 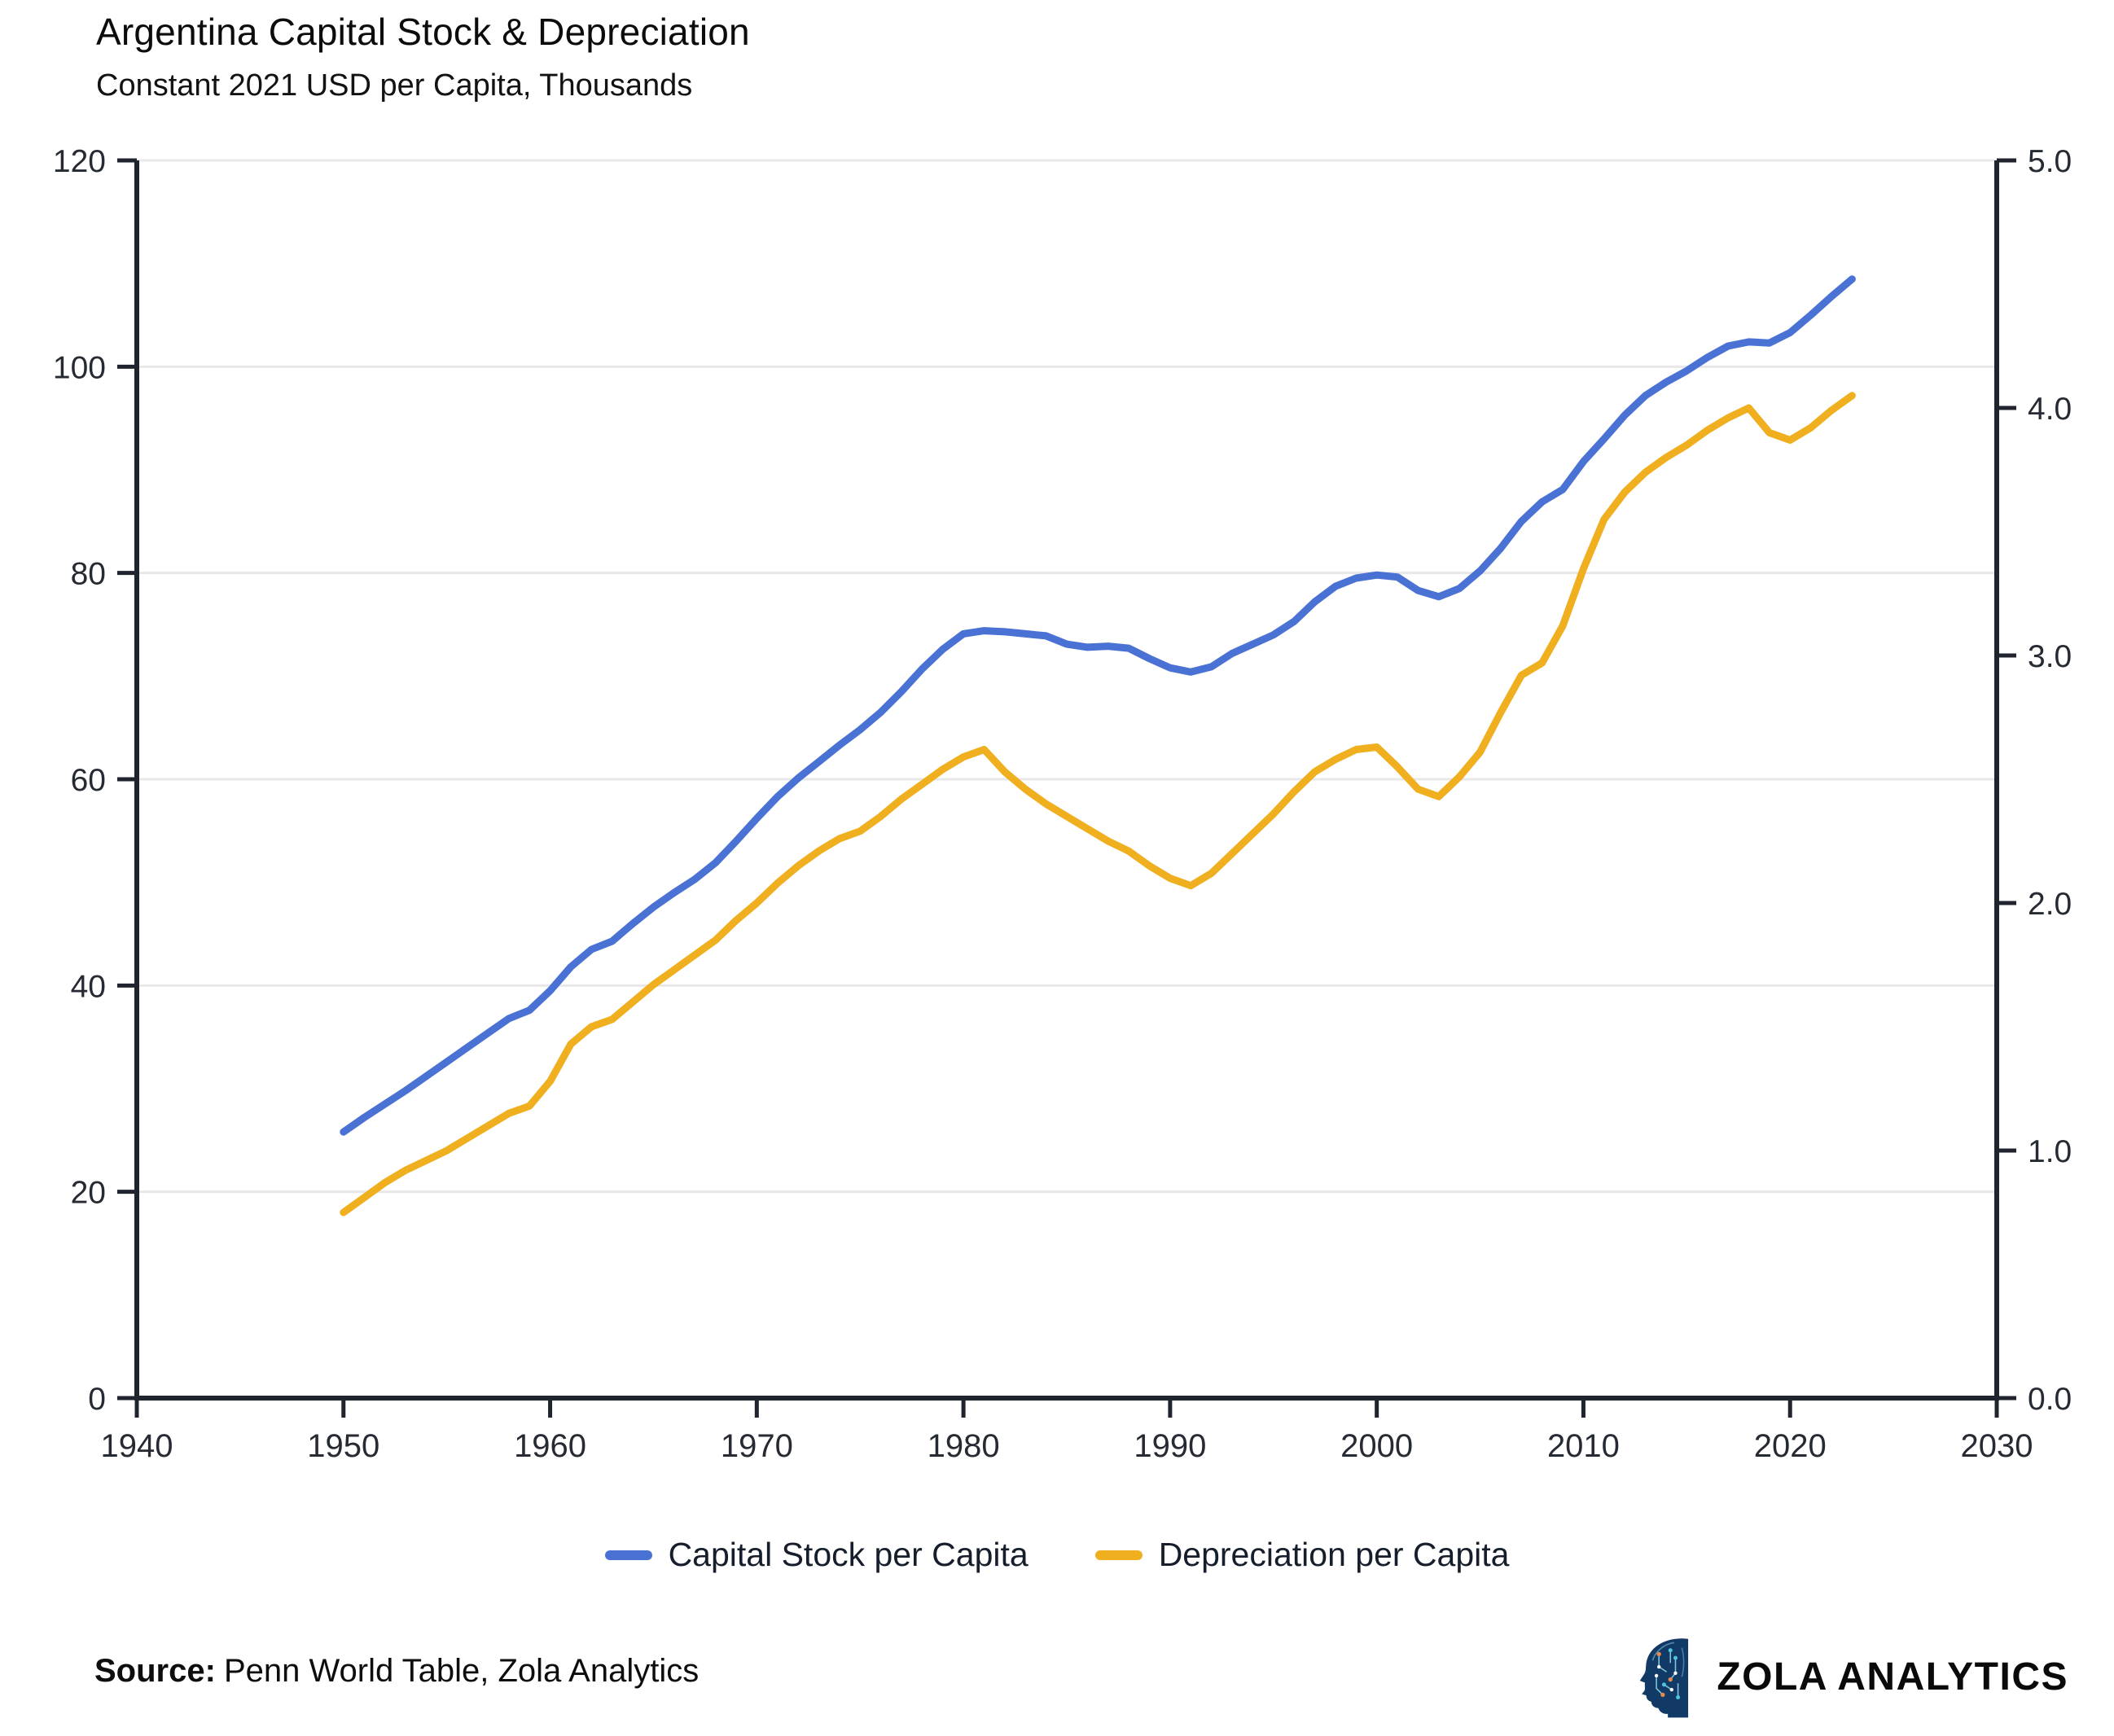 I want to click on x-tick-label-2000: 2000, so click(x=1376, y=1446).